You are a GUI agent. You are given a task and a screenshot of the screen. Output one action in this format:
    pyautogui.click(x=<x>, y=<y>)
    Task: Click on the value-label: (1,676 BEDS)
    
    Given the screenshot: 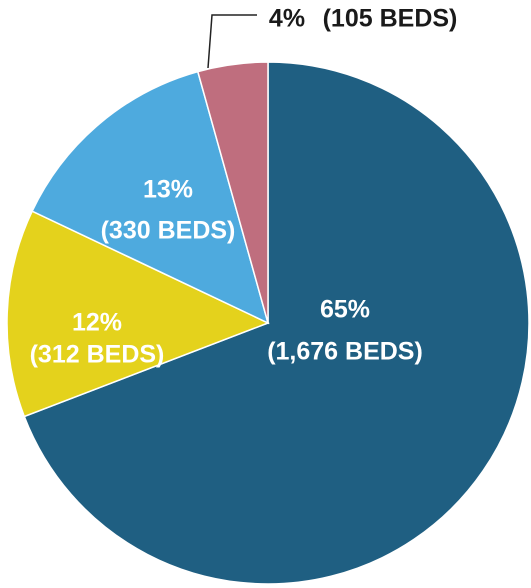 What is the action you would take?
    pyautogui.click(x=345, y=352)
    